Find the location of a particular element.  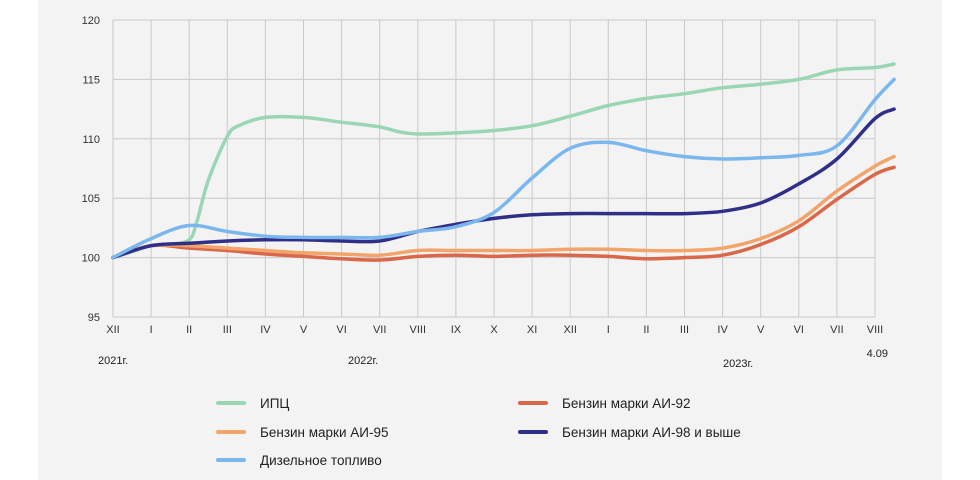

y-tick-label: 115 is located at coordinates (91, 80).